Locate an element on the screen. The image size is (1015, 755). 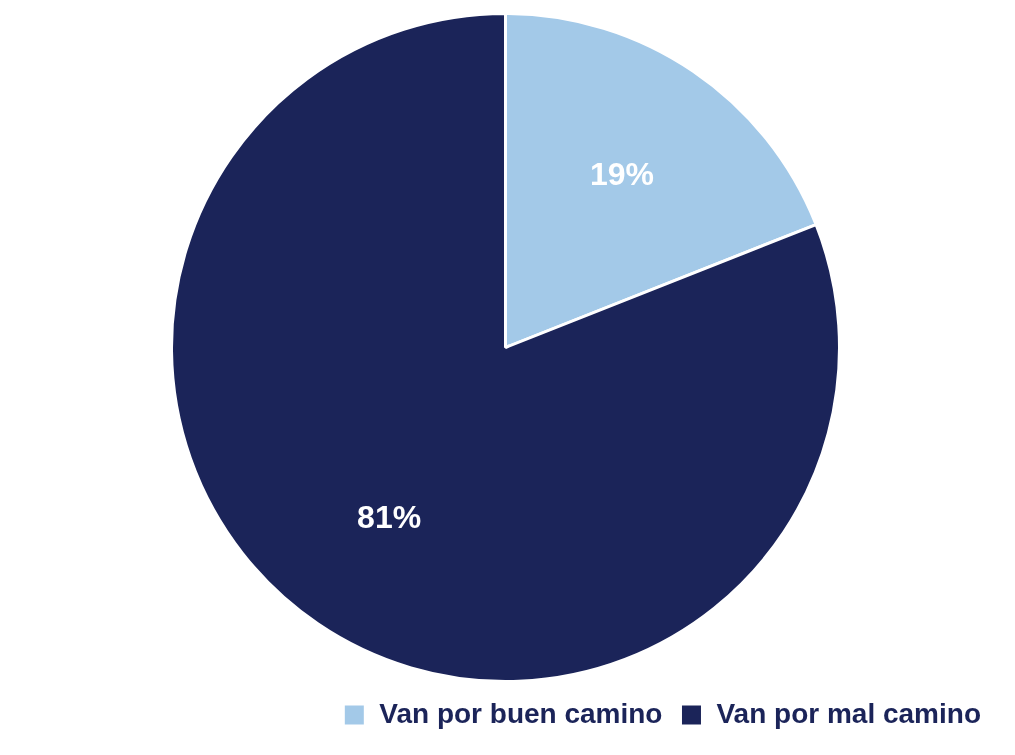
data-label: 19% is located at coordinates (621, 174).